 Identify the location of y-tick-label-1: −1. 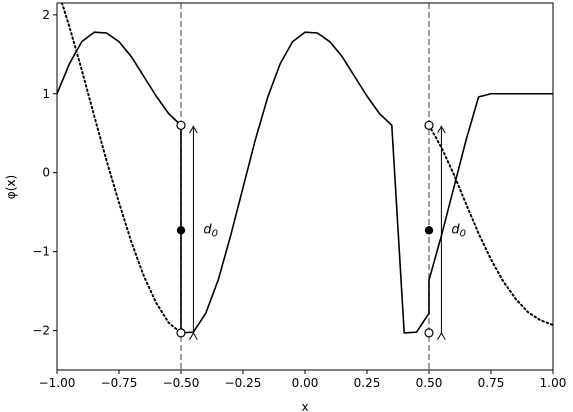
(41, 252).